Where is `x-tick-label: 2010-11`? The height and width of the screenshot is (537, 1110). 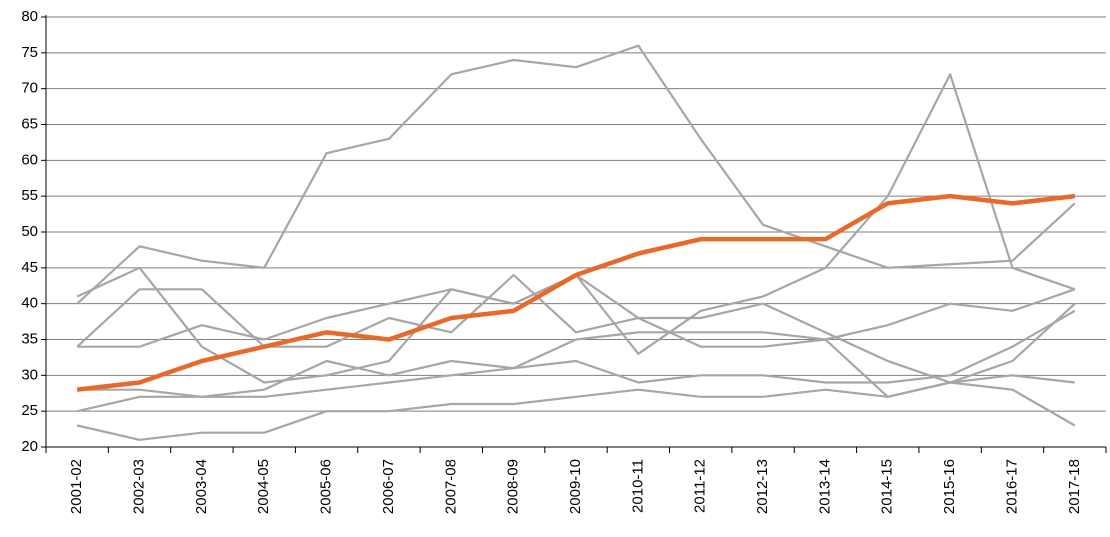
x-tick-label: 2010-11 is located at coordinates (637, 486).